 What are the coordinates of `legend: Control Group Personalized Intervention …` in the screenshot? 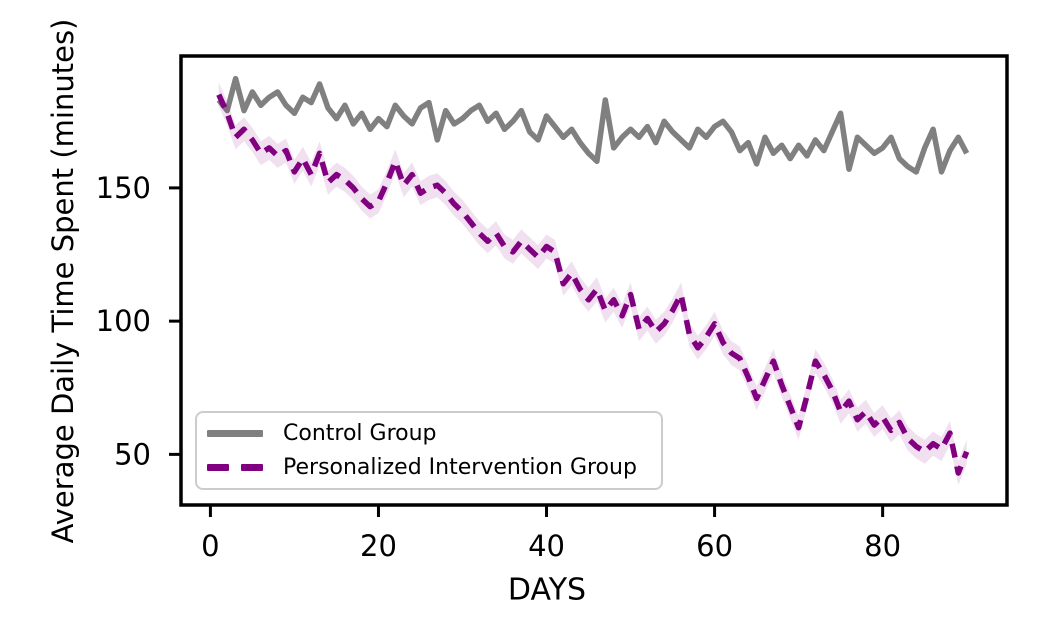 It's located at (429, 450).